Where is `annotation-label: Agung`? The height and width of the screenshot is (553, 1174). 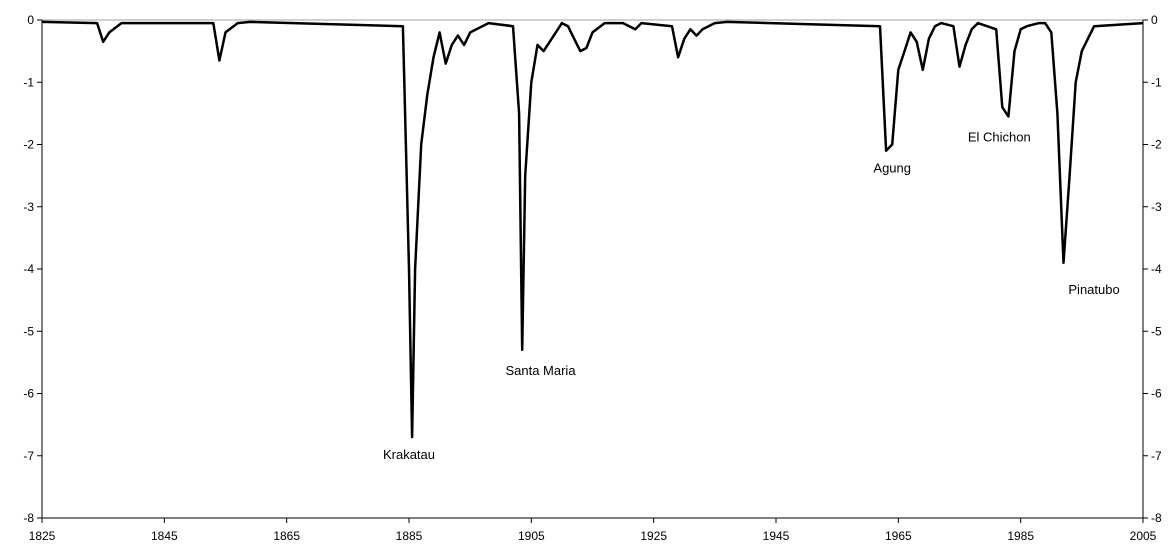 annotation-label: Agung is located at coordinates (892, 168).